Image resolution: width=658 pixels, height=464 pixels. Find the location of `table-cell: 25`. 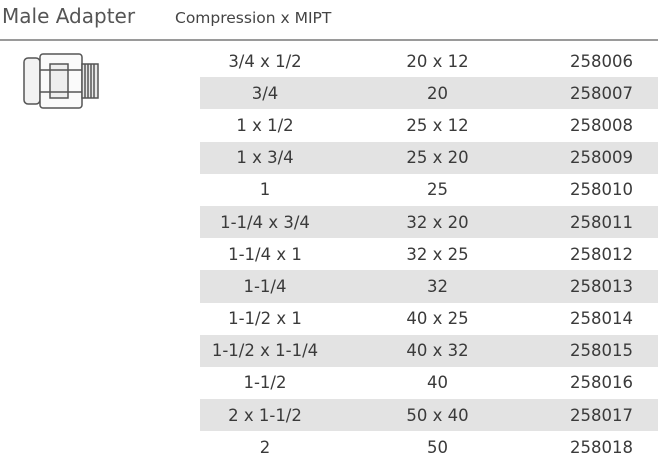

table-cell: 25 is located at coordinates (437, 190).